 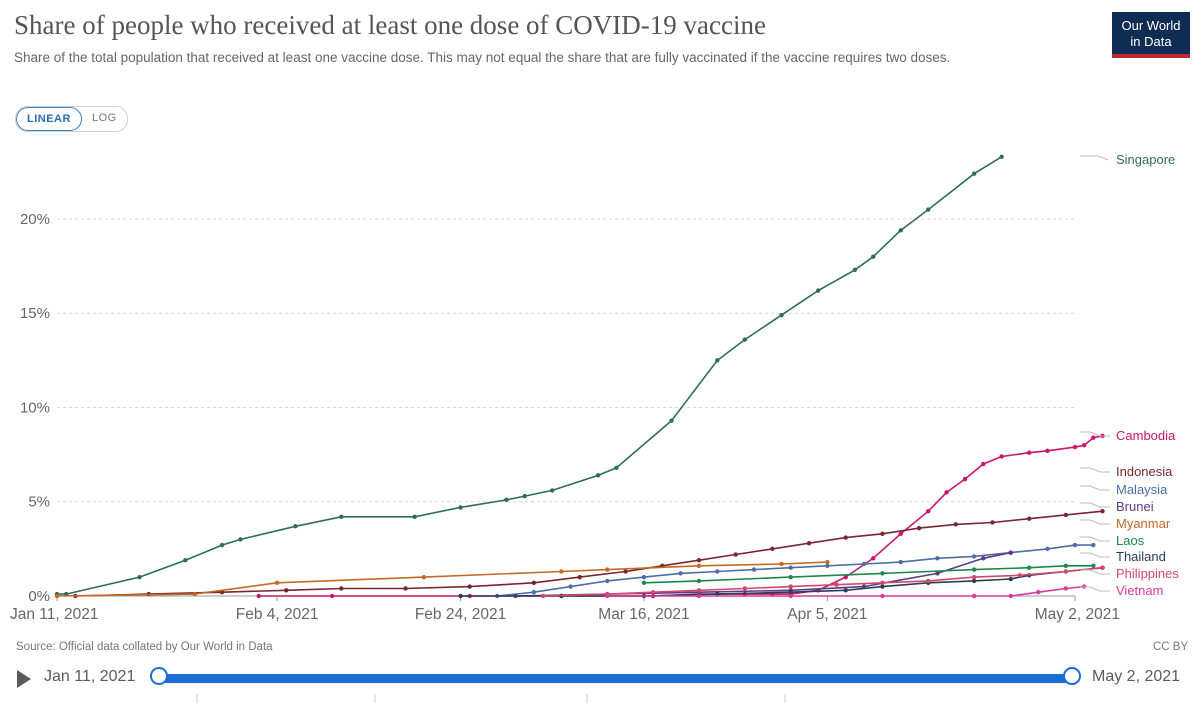 I want to click on owid-logo: Our World in Data, so click(x=1151, y=35).